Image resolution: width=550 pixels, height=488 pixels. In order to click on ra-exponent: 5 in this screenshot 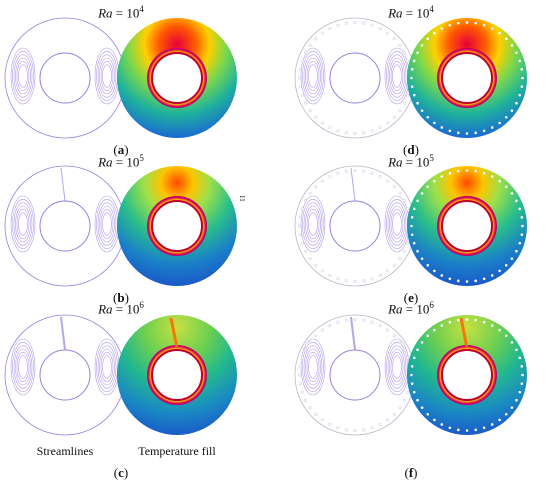, I will do `click(431, 158)`.